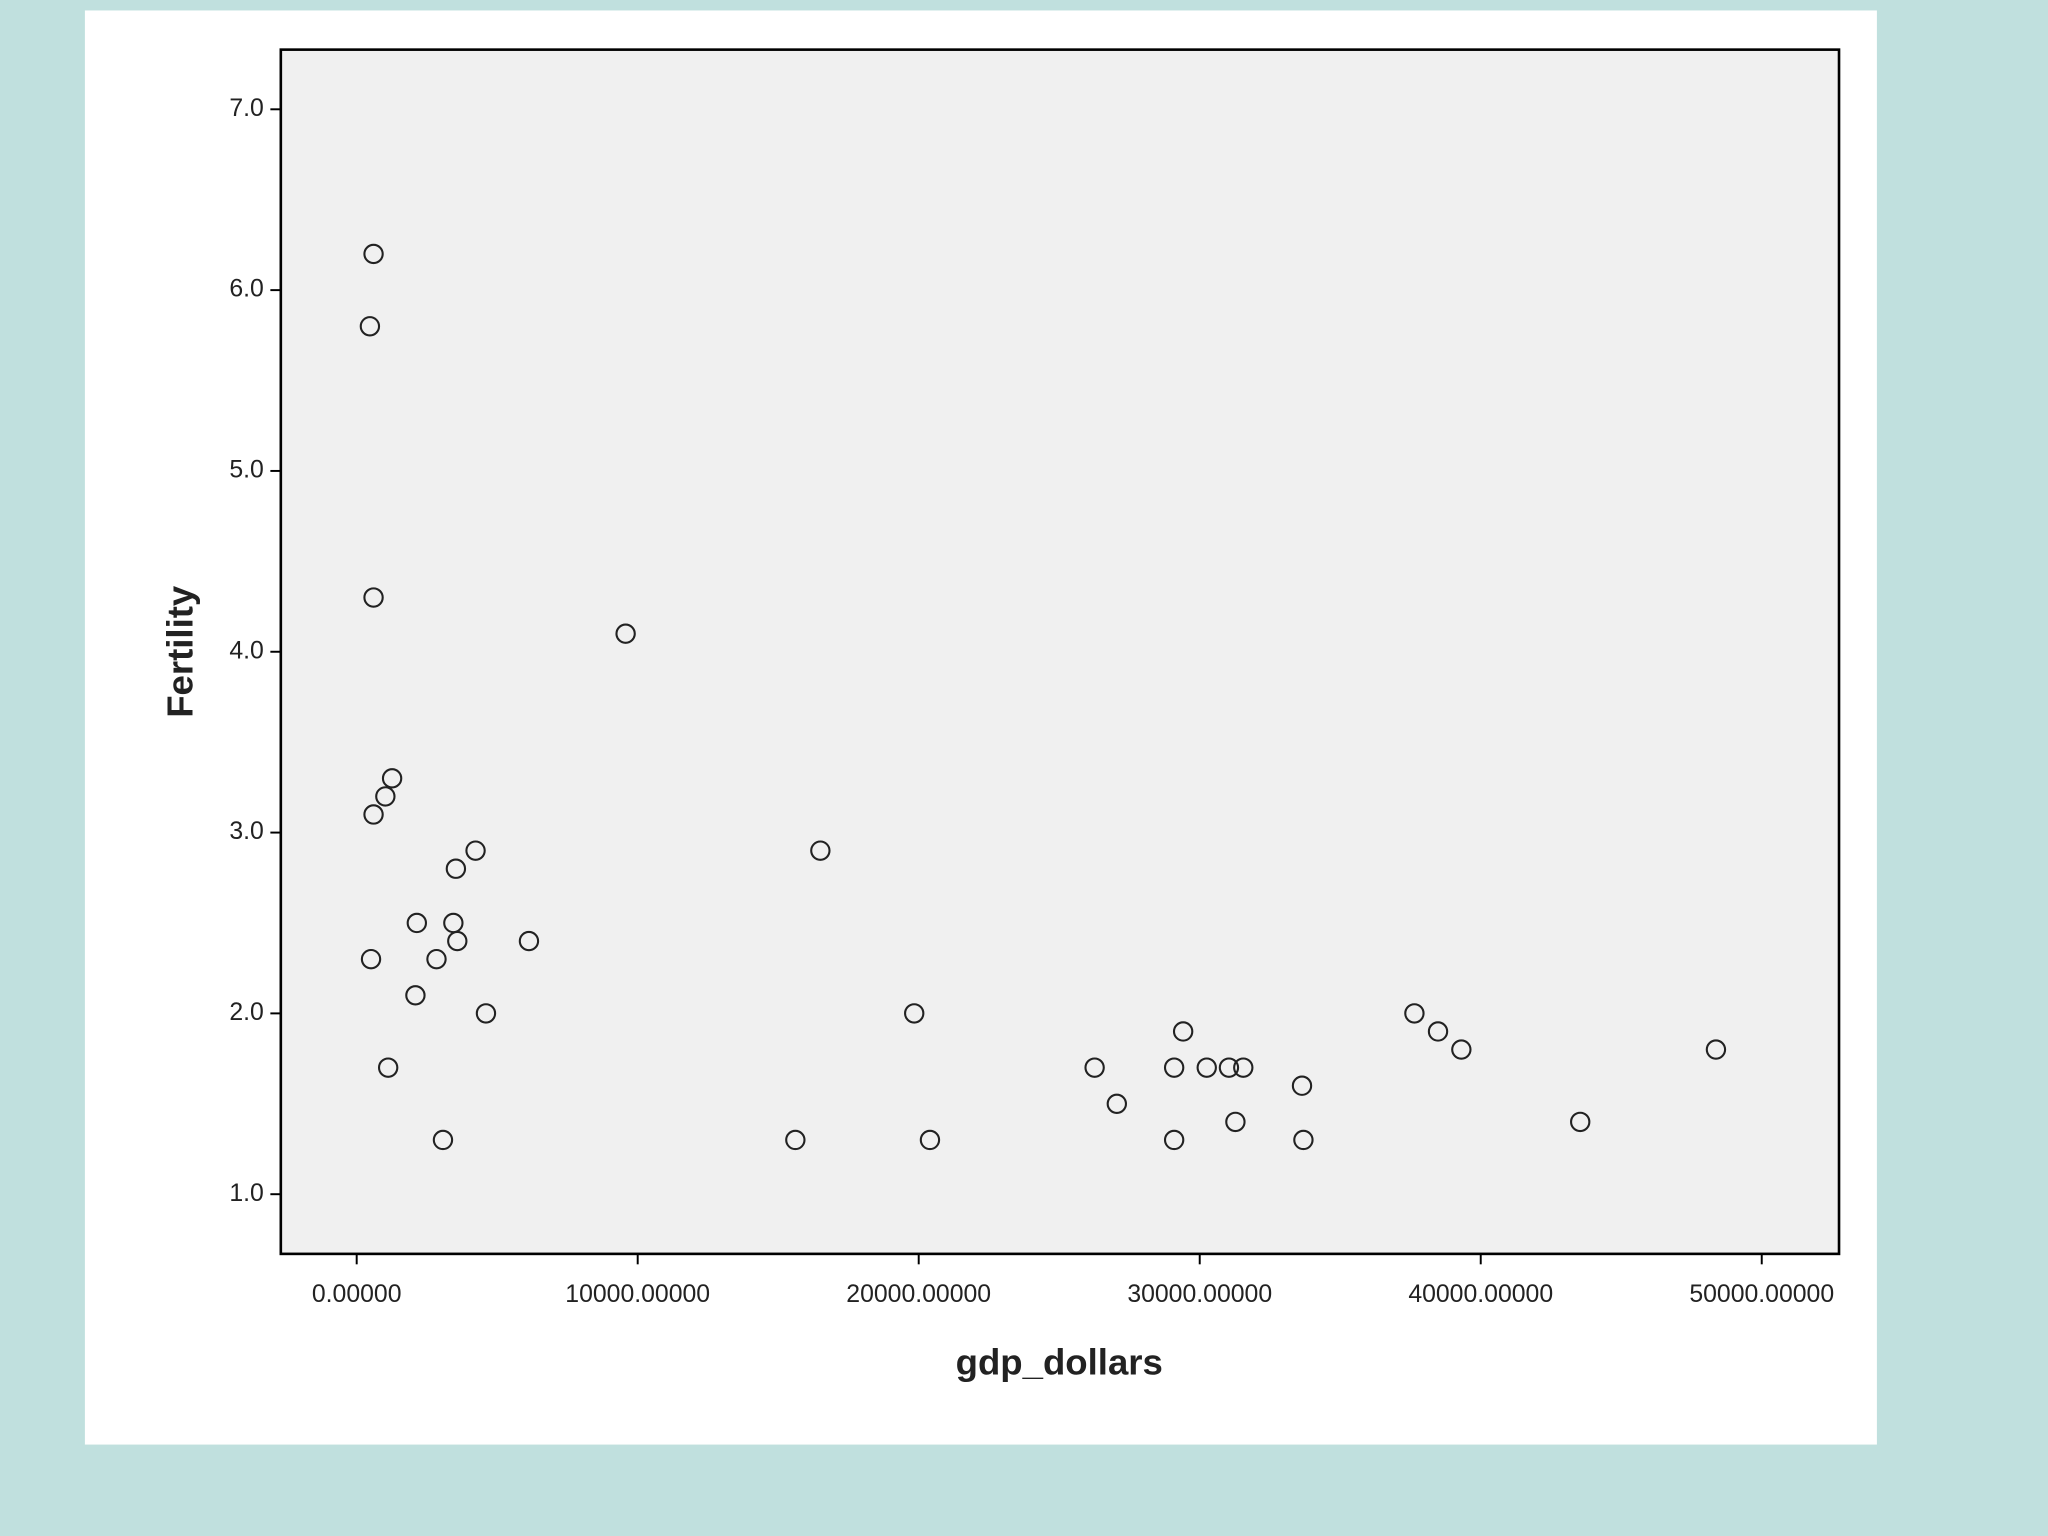 This screenshot has height=1536, width=2048. I want to click on y-tick-label: 5.0, so click(246, 469).